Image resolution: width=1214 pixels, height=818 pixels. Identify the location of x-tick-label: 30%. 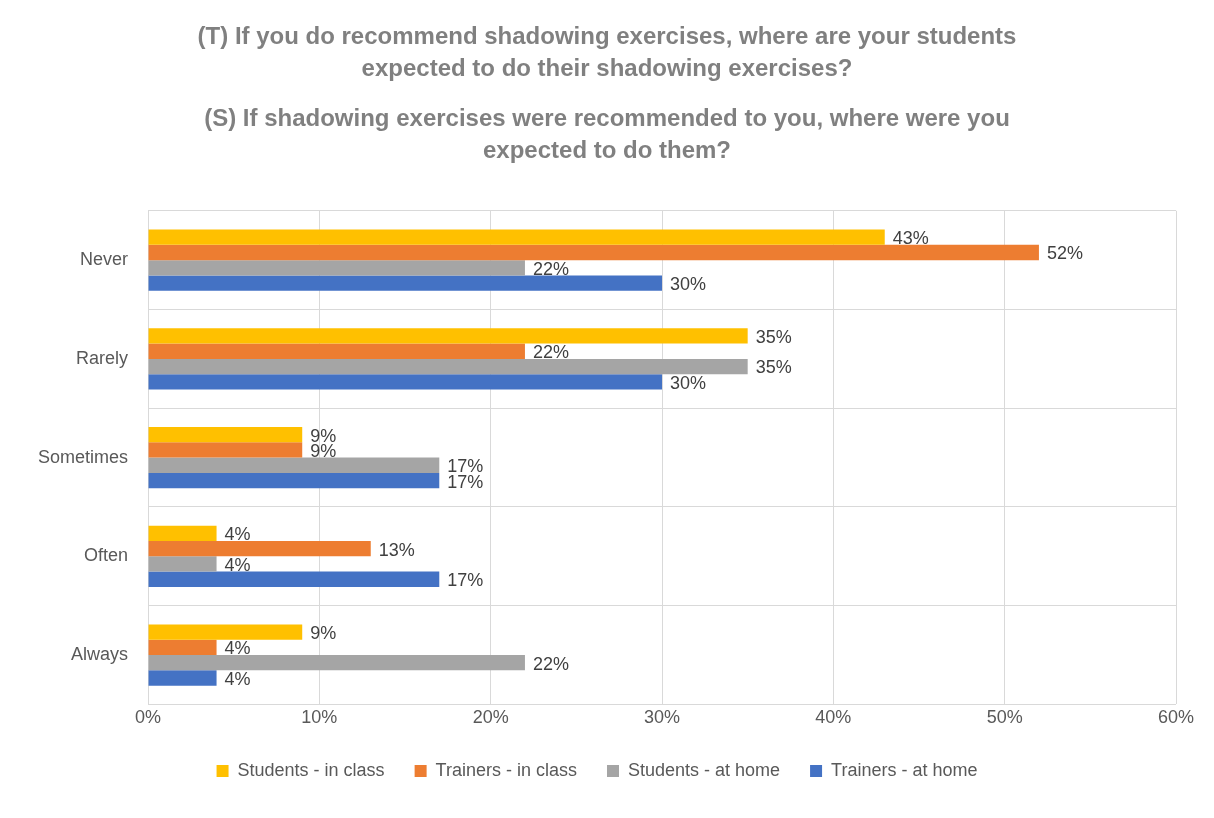
(662, 717).